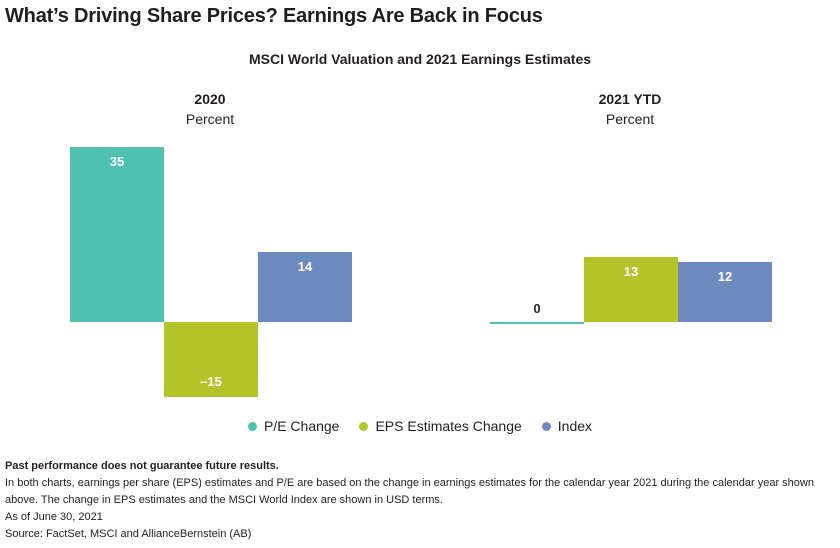  I want to click on bar-label-2020-3: 14, so click(305, 266).